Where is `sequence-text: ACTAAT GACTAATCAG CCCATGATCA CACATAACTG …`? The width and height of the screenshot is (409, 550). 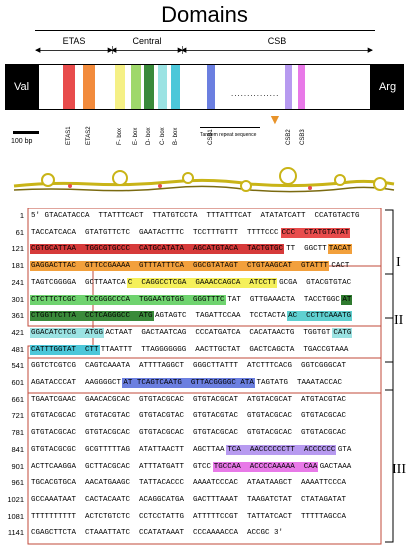 sequence-text: ACTAAT GACTAATCAG CCCATGATCA CACATAACTG … is located at coordinates (218, 332).